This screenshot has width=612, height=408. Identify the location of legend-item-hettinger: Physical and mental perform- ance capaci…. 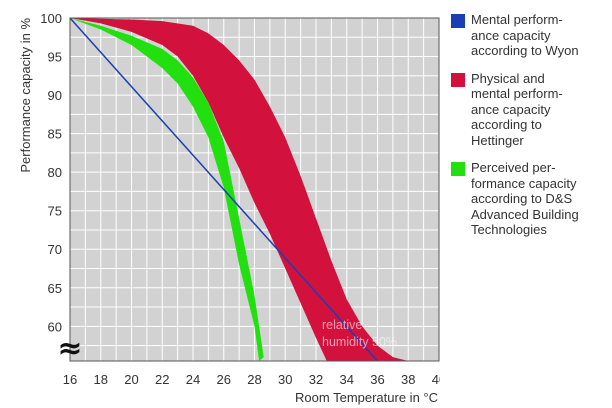
(531, 110).